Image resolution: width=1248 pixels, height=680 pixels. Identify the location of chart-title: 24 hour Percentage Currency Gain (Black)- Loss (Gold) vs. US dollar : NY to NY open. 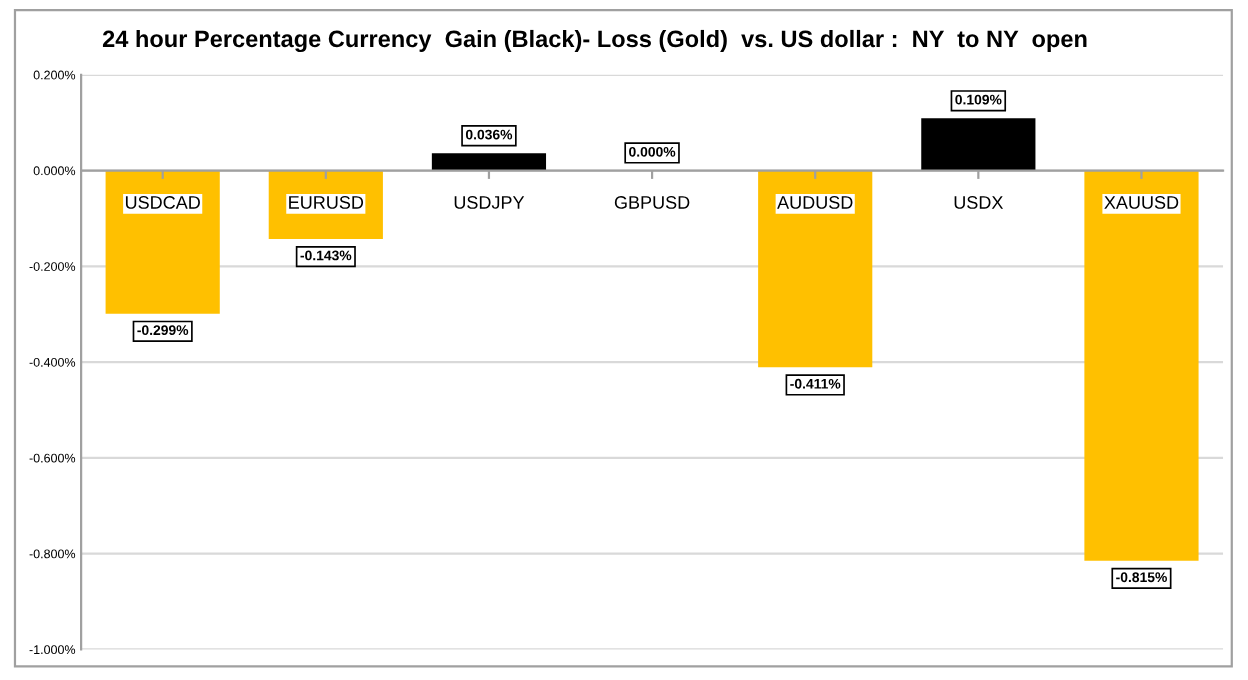
(594, 41).